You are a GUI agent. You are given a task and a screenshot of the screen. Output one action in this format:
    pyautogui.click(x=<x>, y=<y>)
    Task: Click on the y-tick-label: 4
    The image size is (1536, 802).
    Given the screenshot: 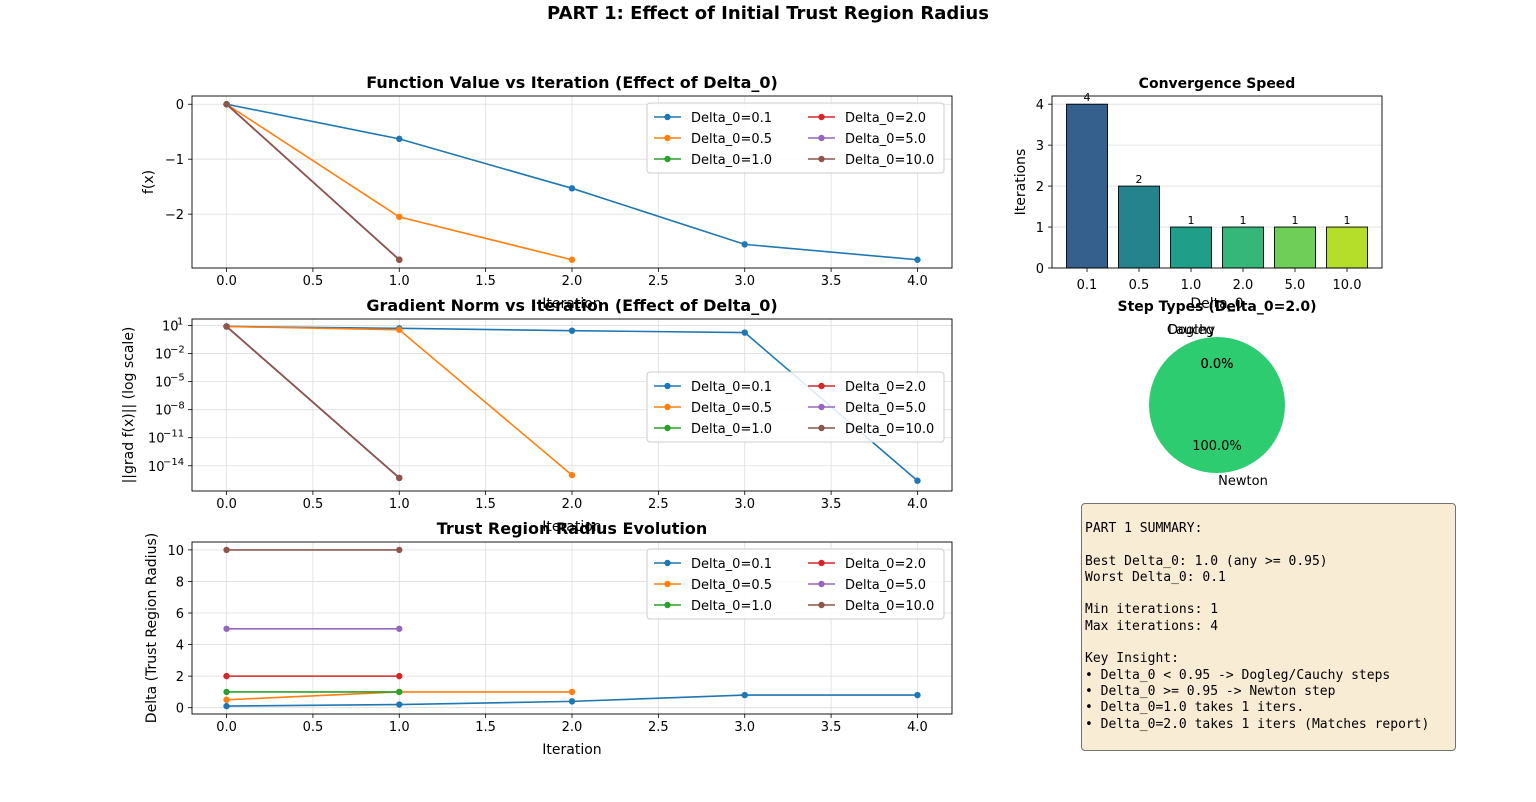 What is the action you would take?
    pyautogui.click(x=180, y=646)
    